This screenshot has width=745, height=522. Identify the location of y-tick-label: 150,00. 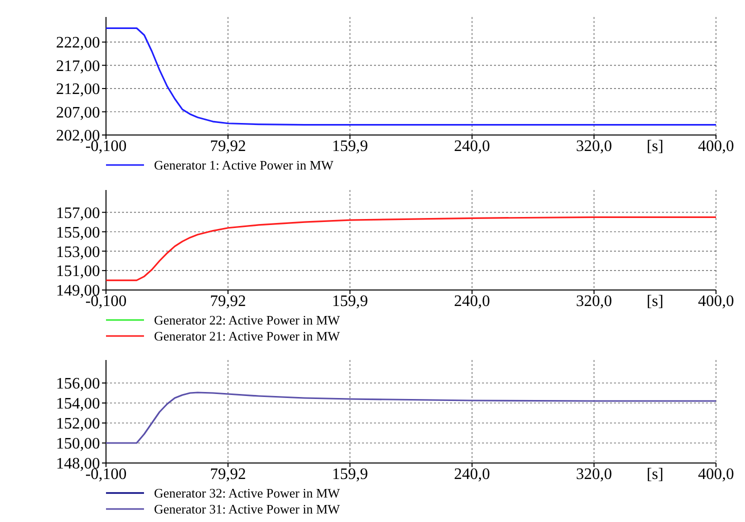
(78, 444).